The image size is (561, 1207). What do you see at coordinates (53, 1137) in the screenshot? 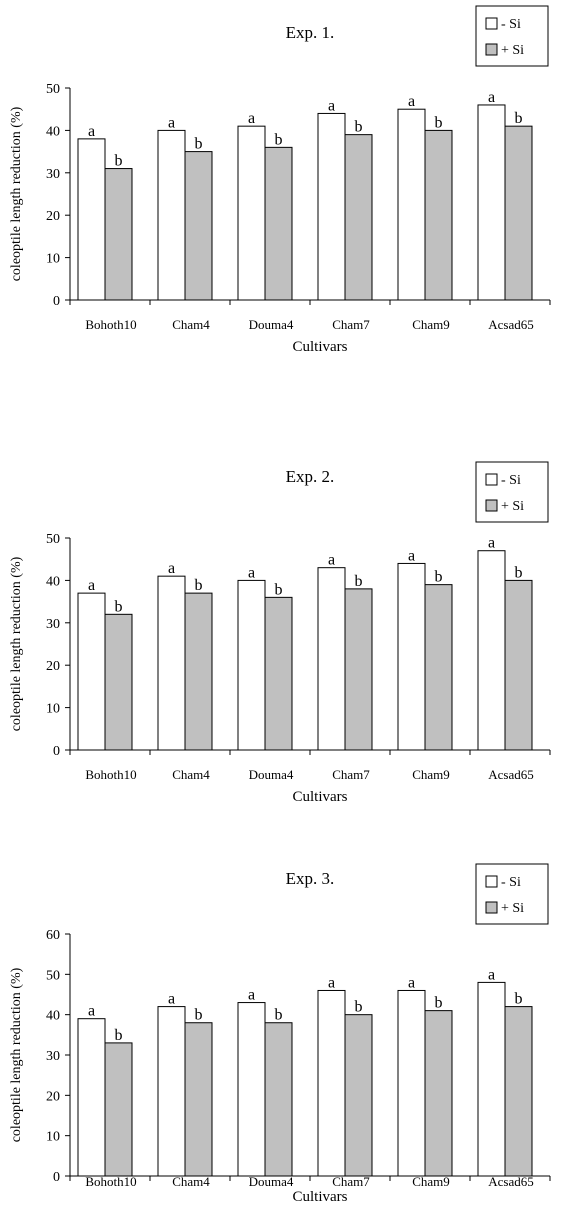
I see `y-tick-label: 10` at bounding box center [53, 1137].